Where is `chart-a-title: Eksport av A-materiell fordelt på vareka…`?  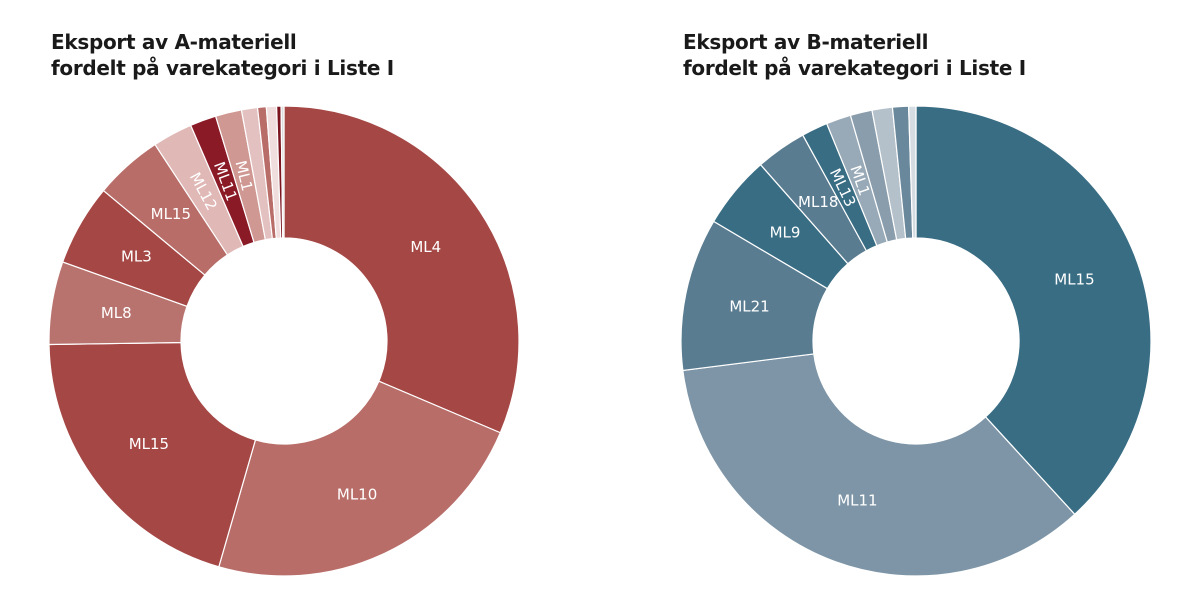 chart-a-title: Eksport av A-materiell fordelt på vareka… is located at coordinates (222, 55).